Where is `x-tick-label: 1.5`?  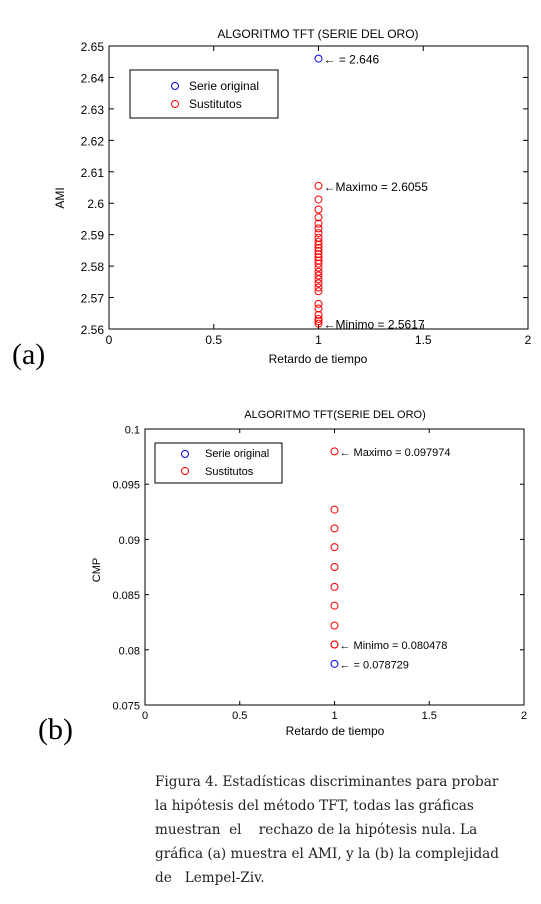
x-tick-label: 1.5 is located at coordinates (429, 716).